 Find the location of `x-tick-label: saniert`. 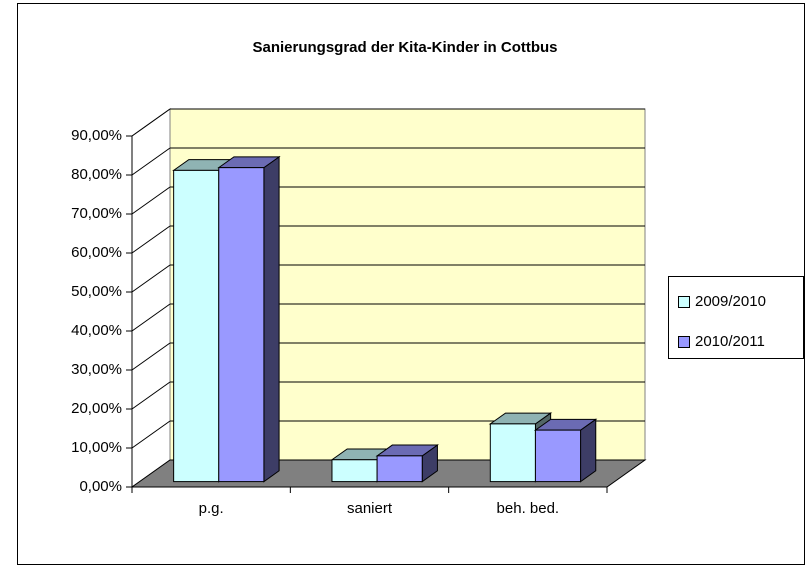

x-tick-label: saniert is located at coordinates (370, 508).